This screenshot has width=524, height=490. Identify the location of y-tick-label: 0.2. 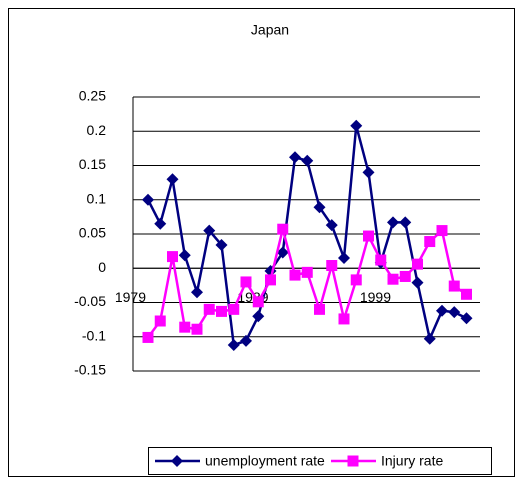
(97, 130).